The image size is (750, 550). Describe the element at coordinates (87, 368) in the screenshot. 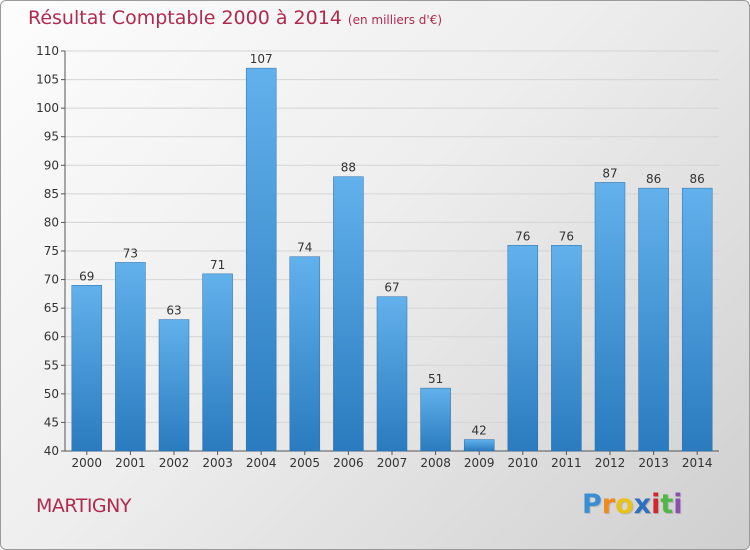

I see `bar-2000` at that location.